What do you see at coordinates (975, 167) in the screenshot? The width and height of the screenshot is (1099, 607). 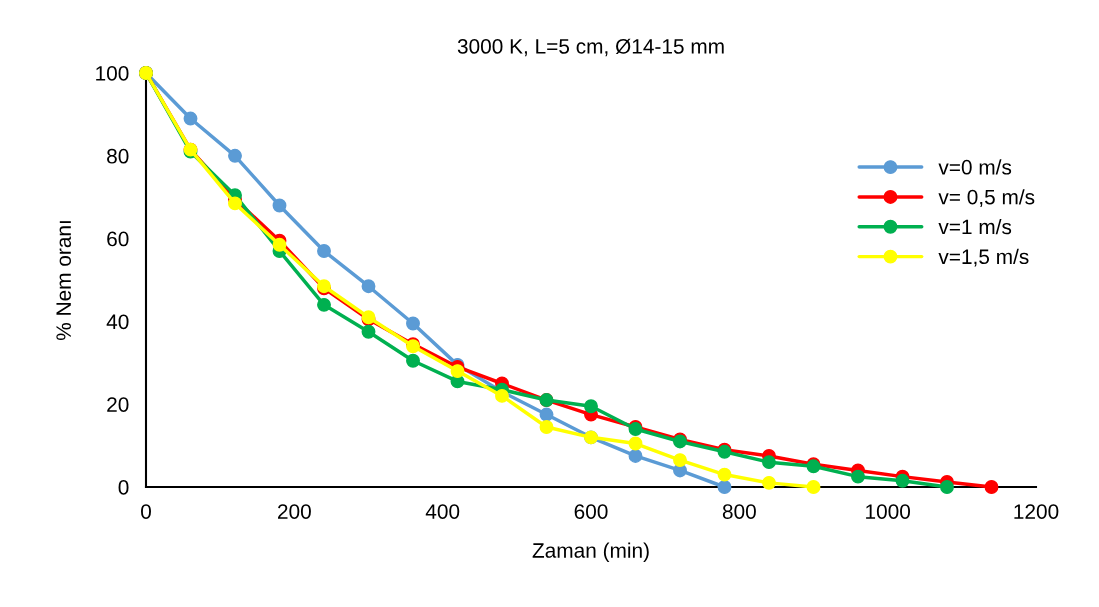 I see `legend-label: v=0 m/s` at bounding box center [975, 167].